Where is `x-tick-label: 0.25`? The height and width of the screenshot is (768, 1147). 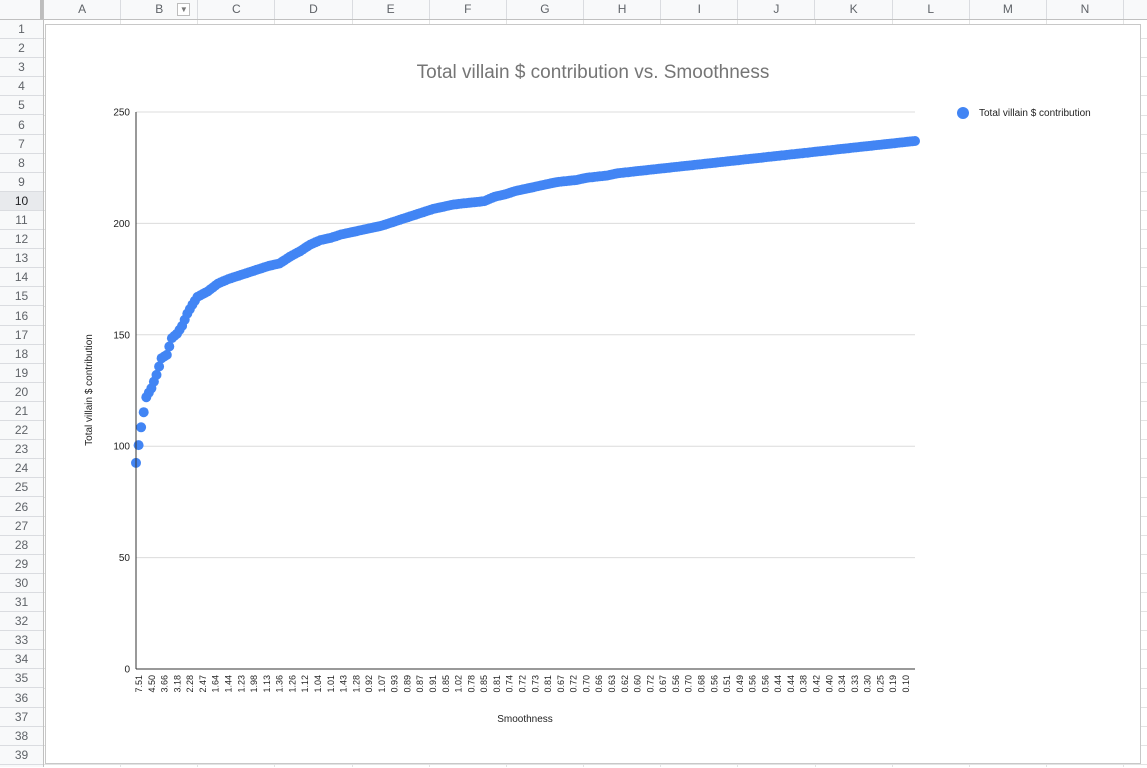
x-tick-label: 0.25 is located at coordinates (880, 684).